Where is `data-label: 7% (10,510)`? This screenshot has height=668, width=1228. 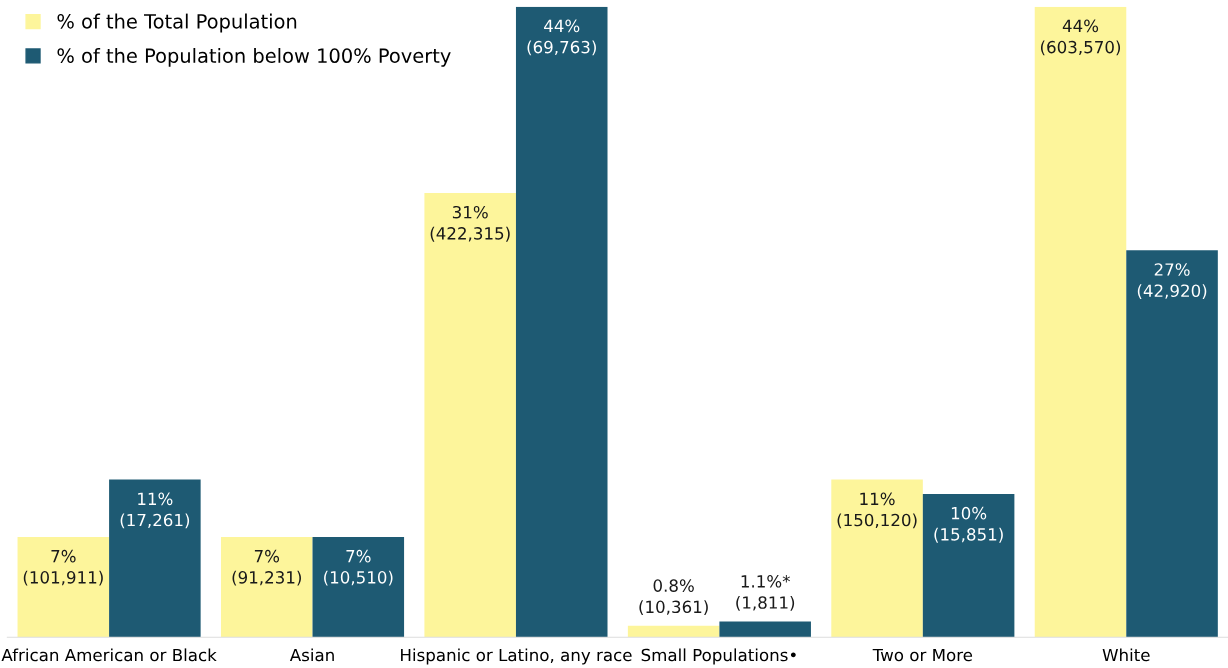
data-label: 7% (10,510) is located at coordinates (358, 567).